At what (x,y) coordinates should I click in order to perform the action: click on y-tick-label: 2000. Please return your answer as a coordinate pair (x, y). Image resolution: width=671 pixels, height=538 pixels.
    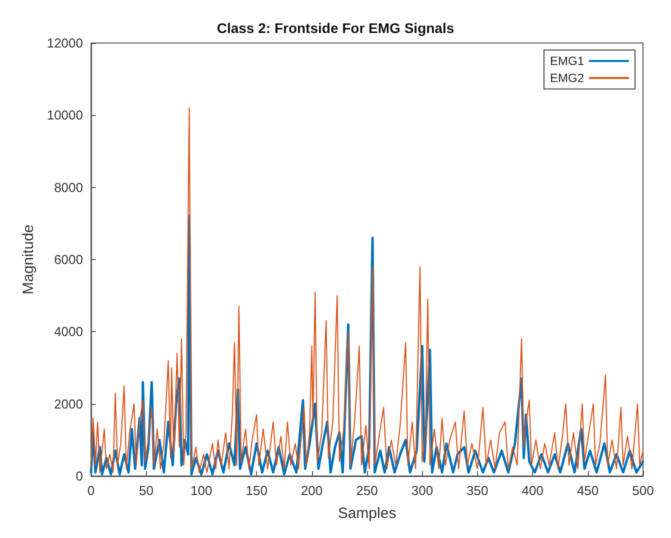
    Looking at the image, I should click on (68, 404).